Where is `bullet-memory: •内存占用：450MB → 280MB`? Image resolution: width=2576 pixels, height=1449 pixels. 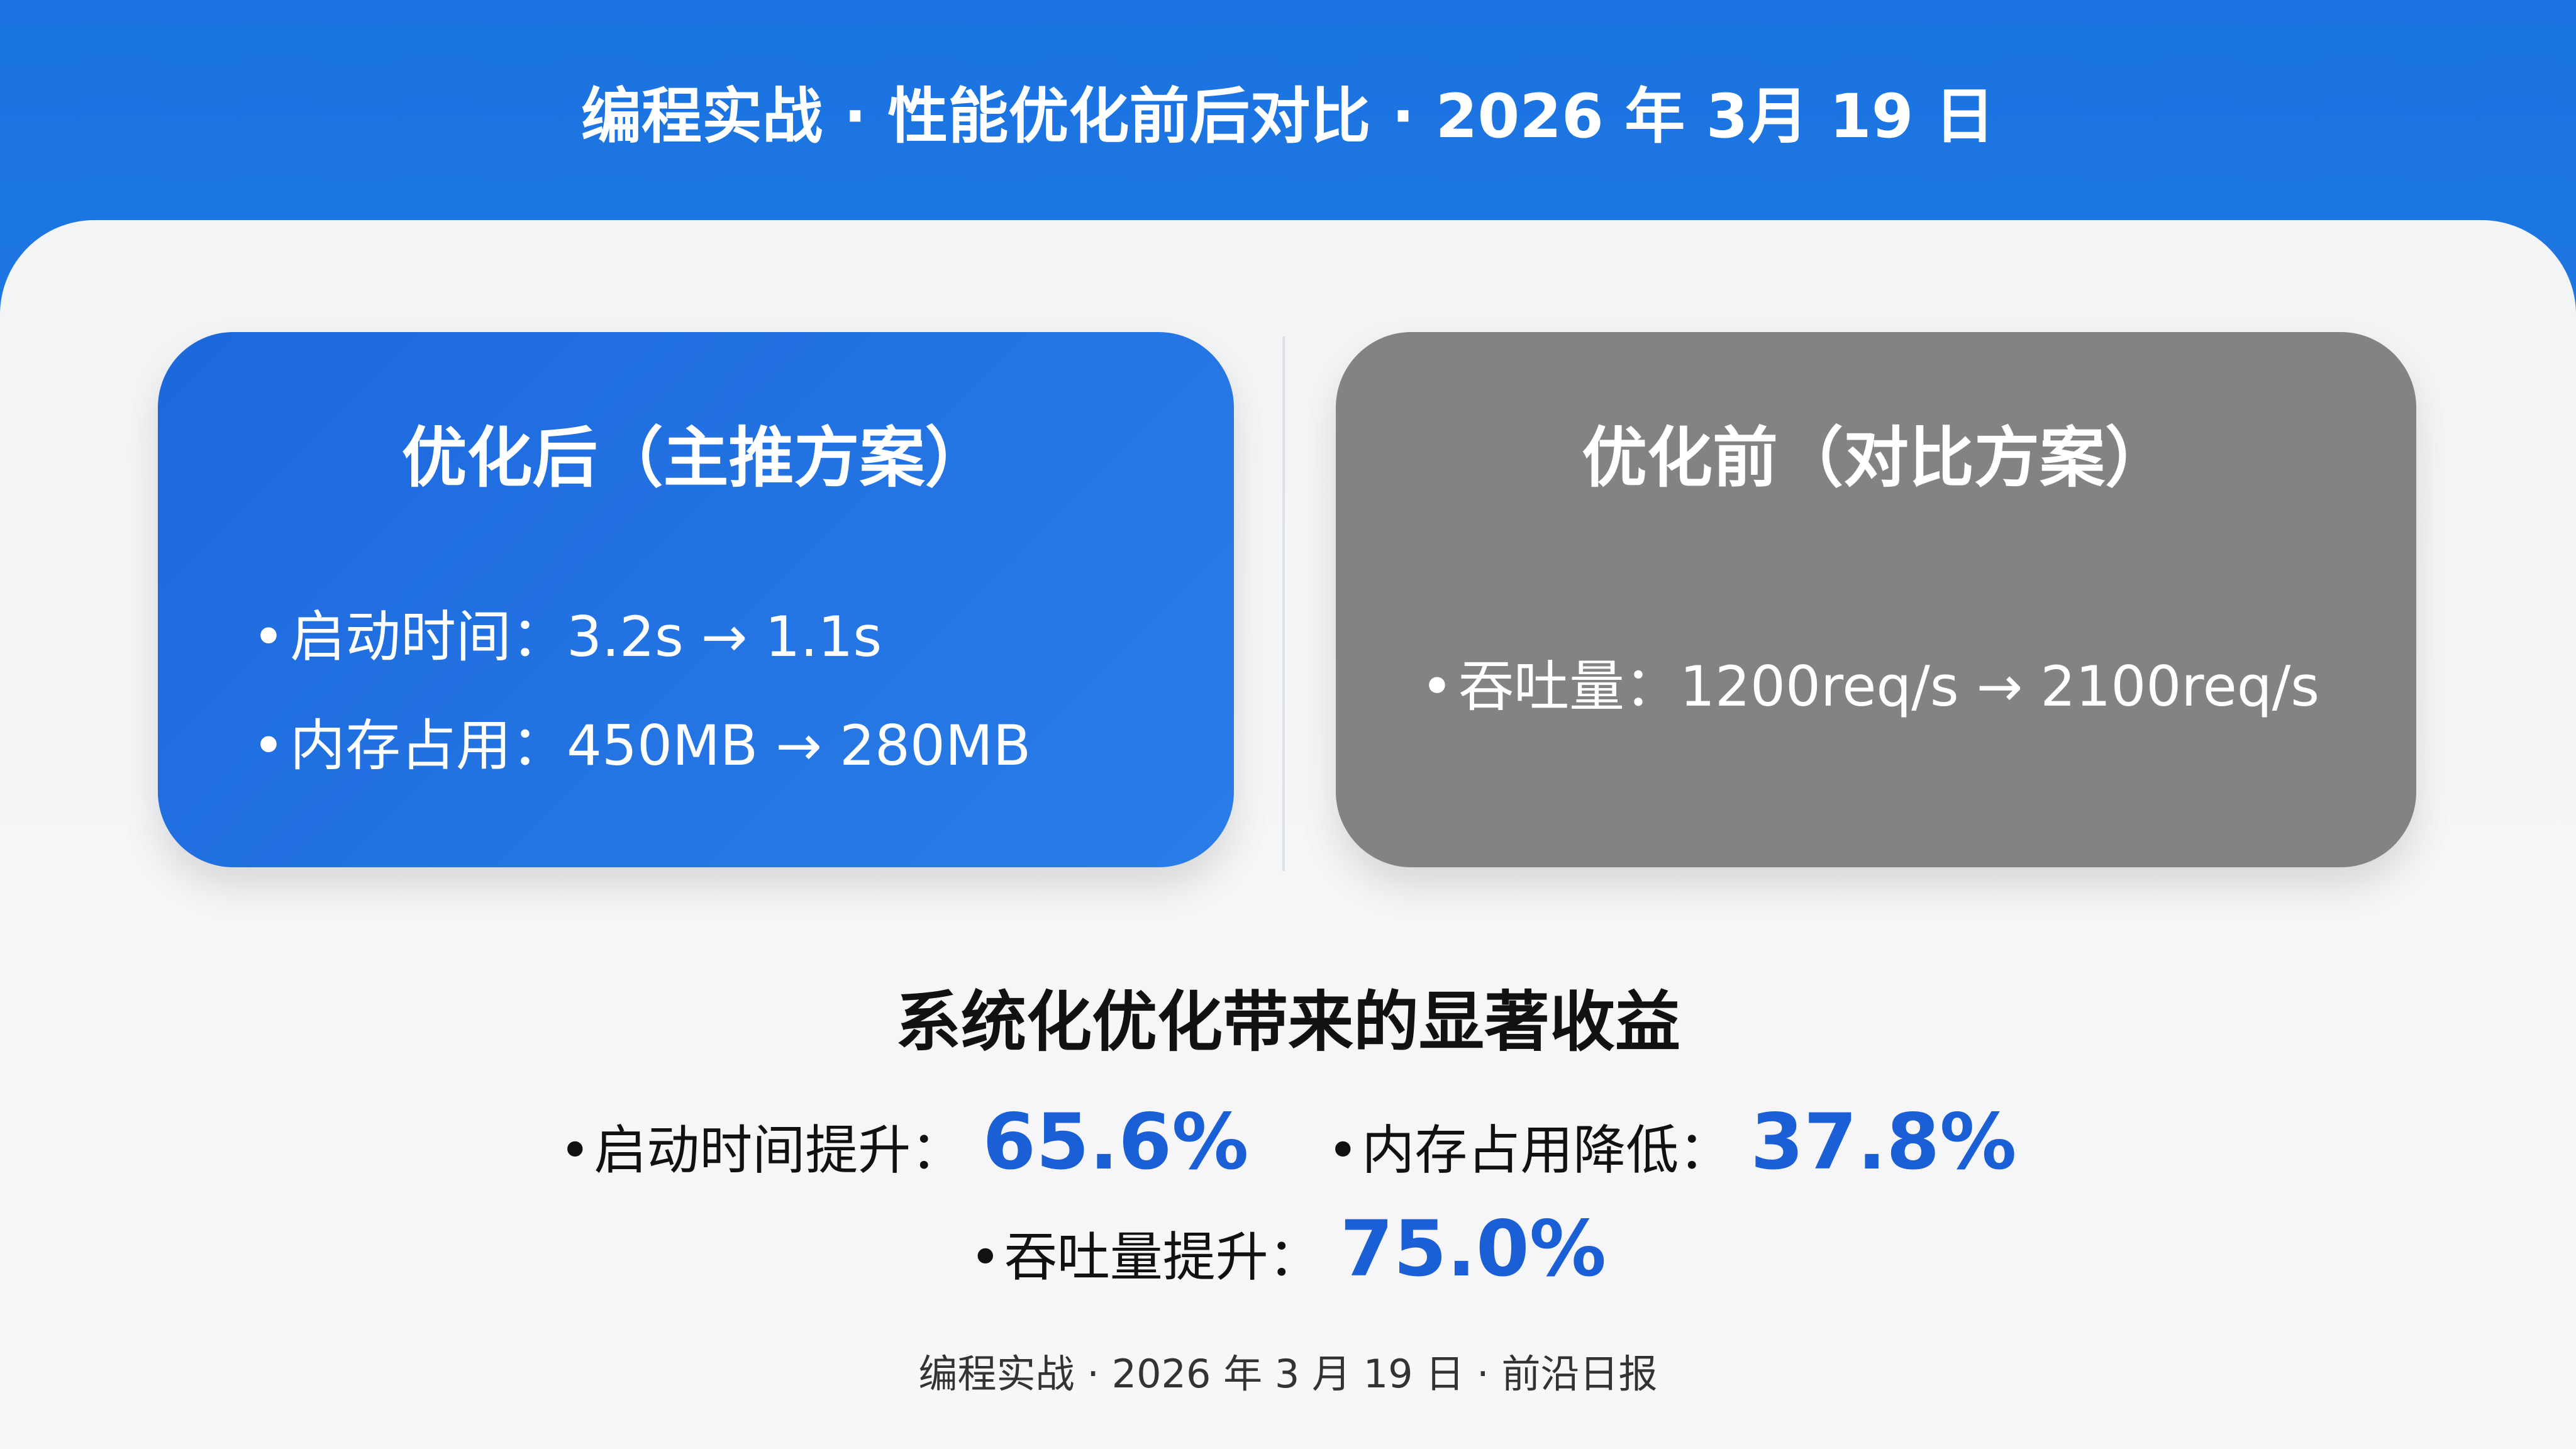 bullet-memory: •内存占用：450MB → 280MB is located at coordinates (641, 746).